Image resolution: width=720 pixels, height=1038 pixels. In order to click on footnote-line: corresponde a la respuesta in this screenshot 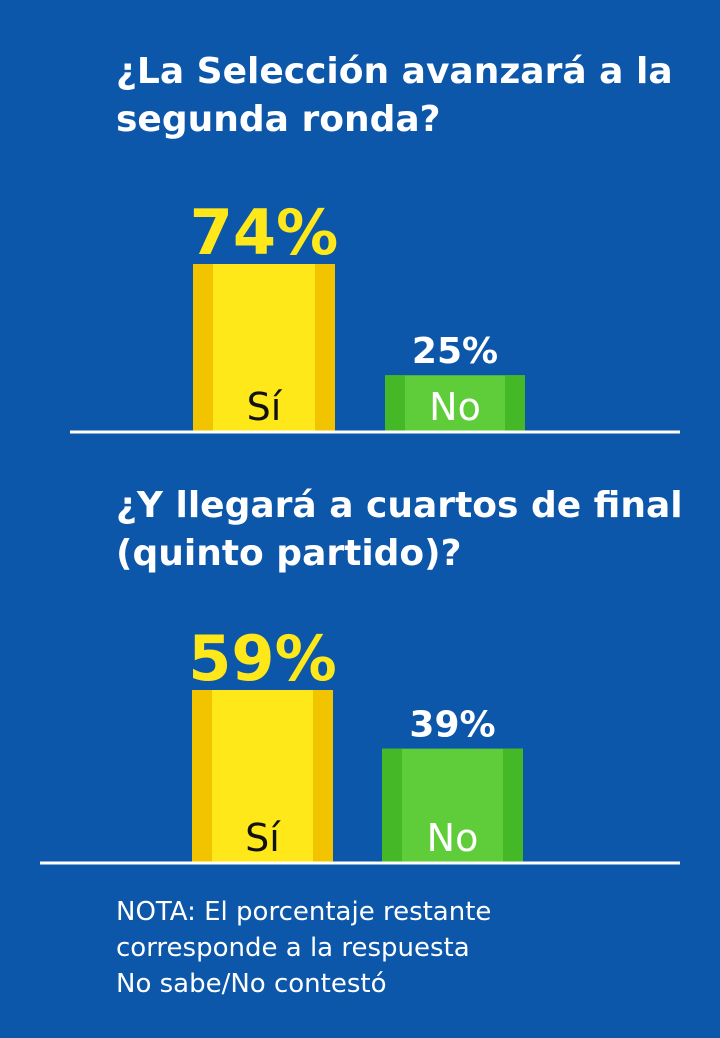, I will do `click(293, 948)`.